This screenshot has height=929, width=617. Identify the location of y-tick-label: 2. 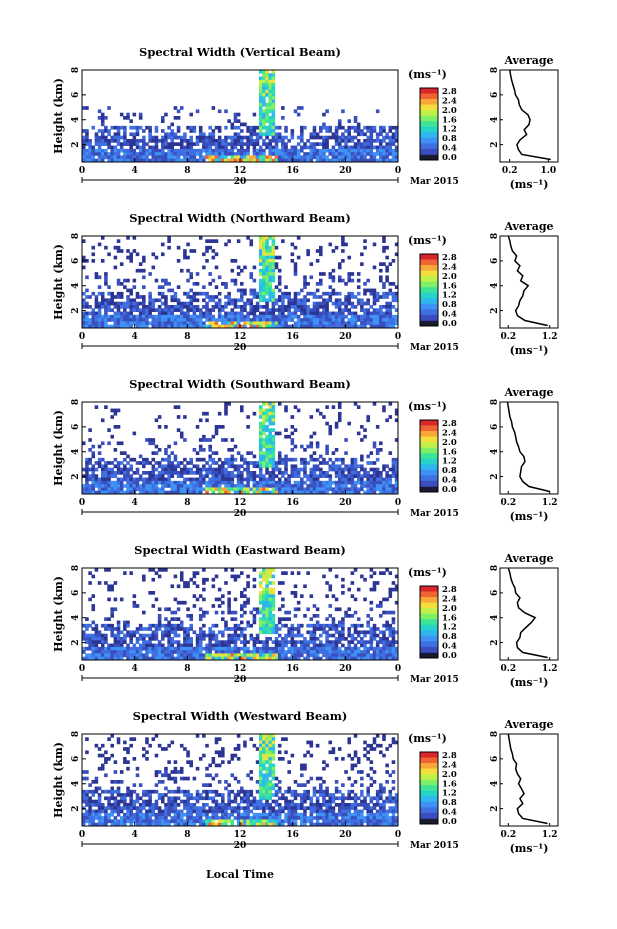
(76, 310).